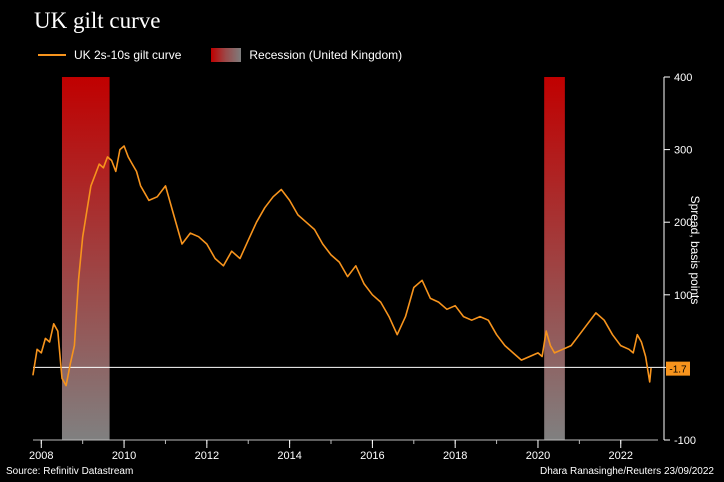  Describe the element at coordinates (289, 456) in the screenshot. I see `x-tick-label-2014: 2014` at that location.